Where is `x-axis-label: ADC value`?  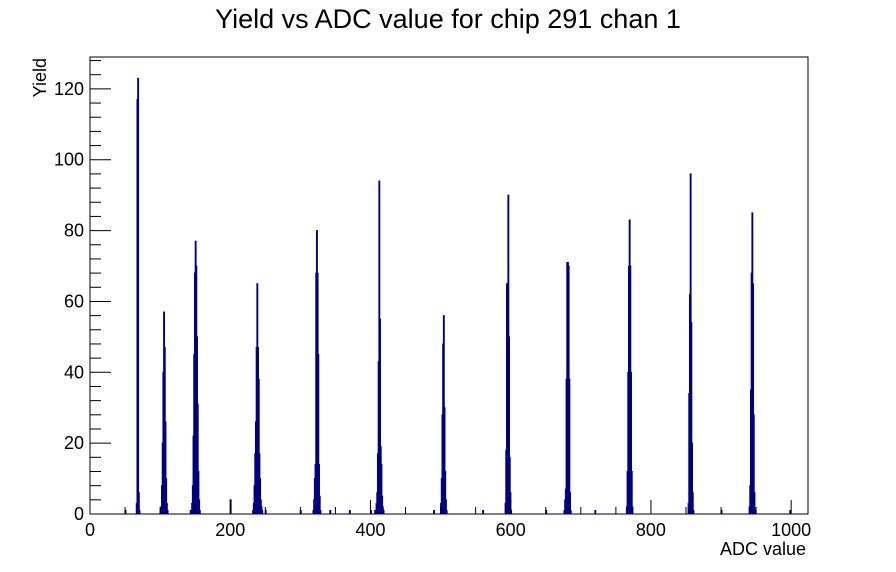 x-axis-label: ADC value is located at coordinates (763, 549).